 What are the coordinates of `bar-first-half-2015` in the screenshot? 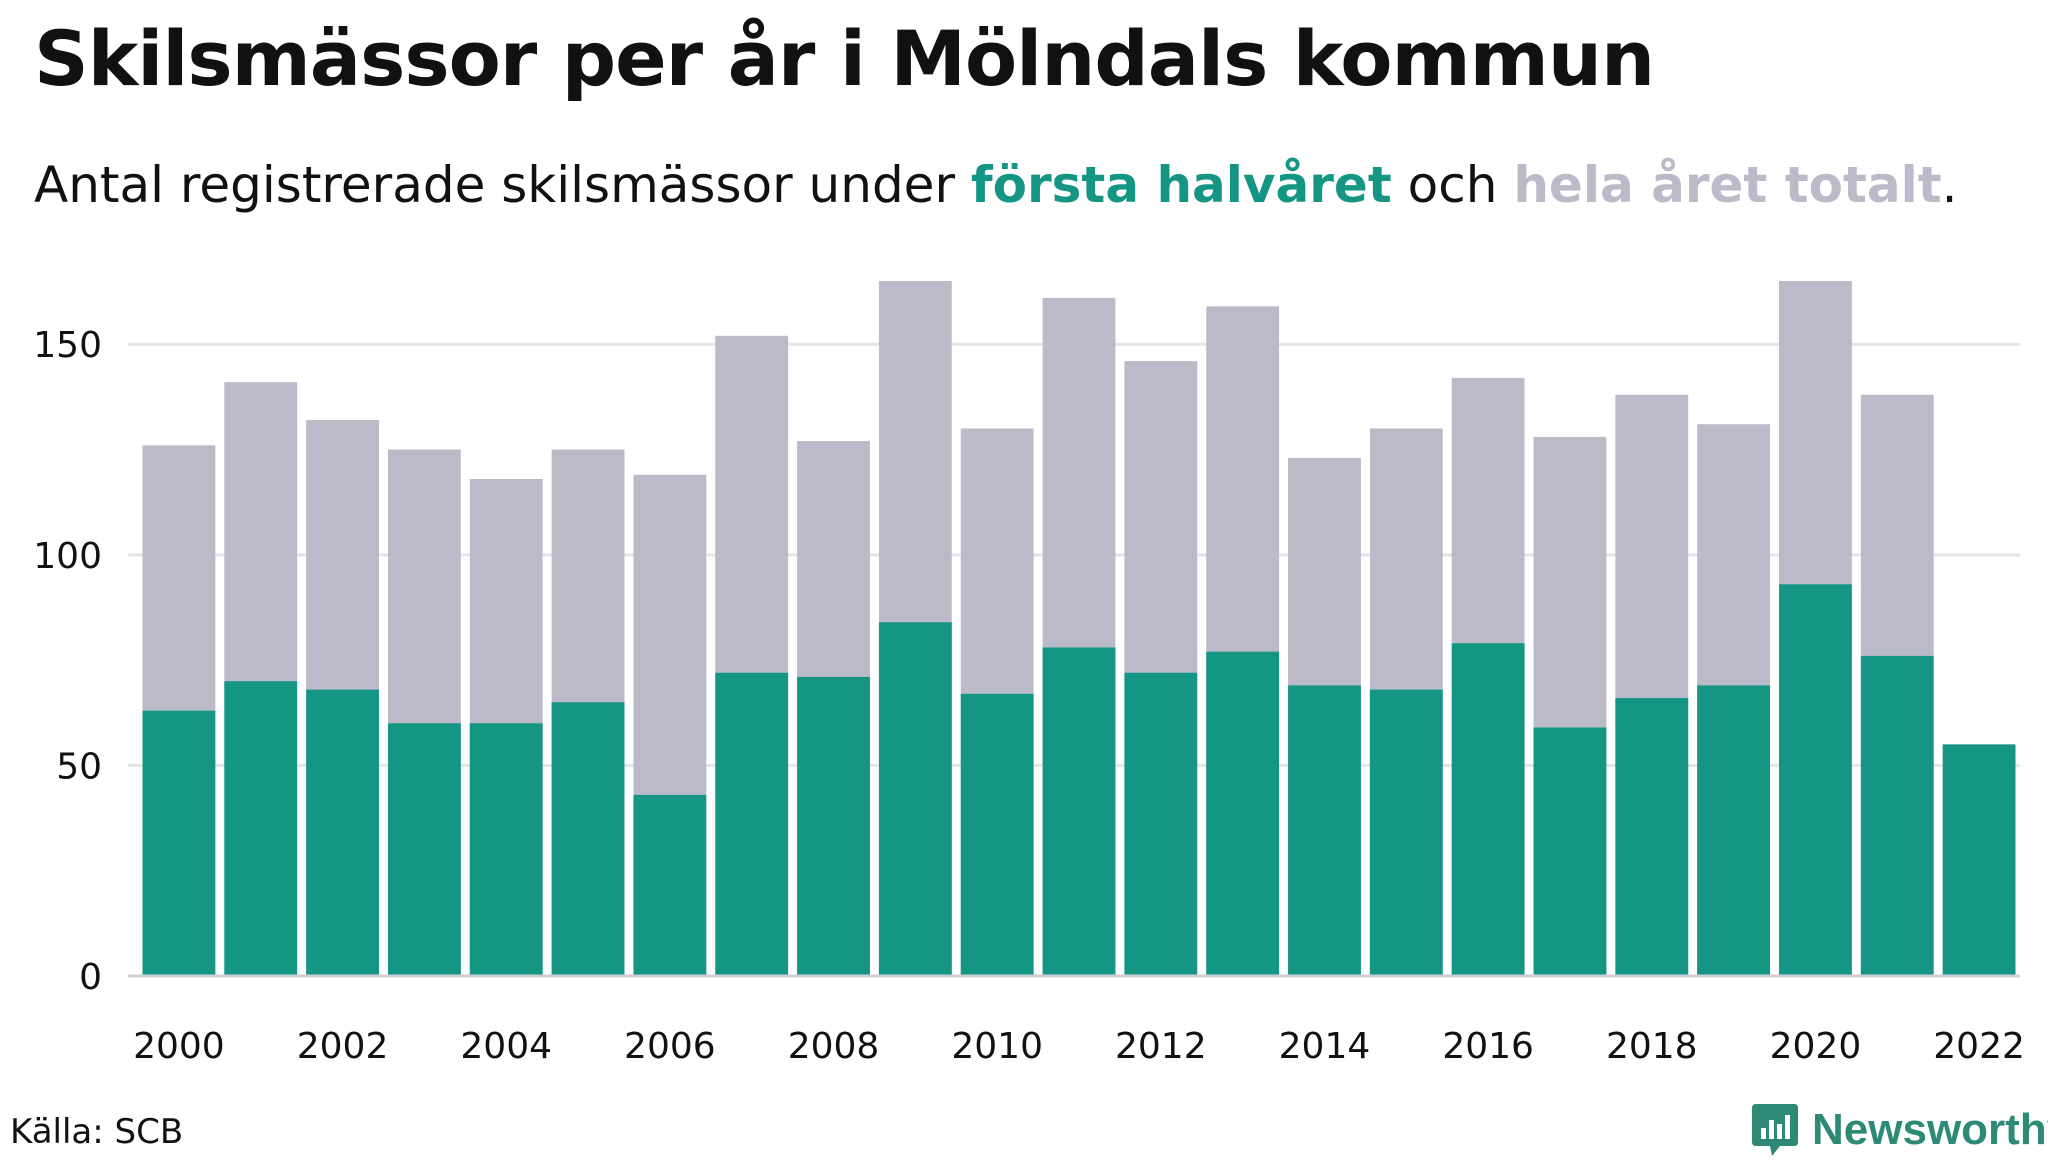 It's located at (1406, 832).